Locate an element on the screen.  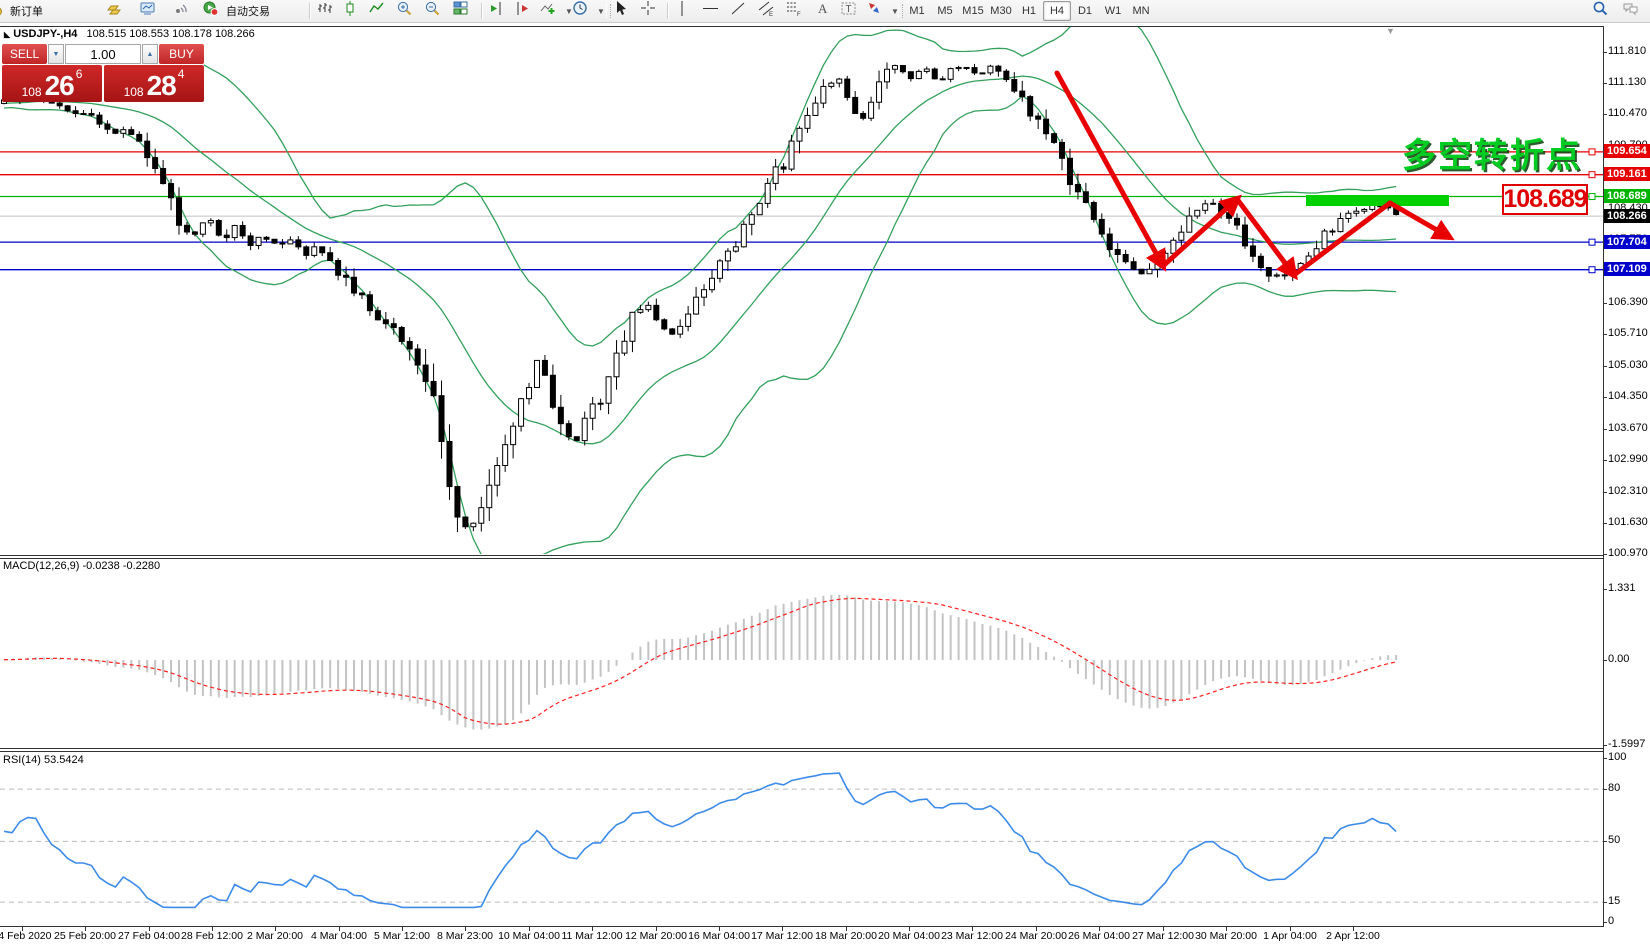
price-level-tag: 109.161 is located at coordinates (1627, 174).